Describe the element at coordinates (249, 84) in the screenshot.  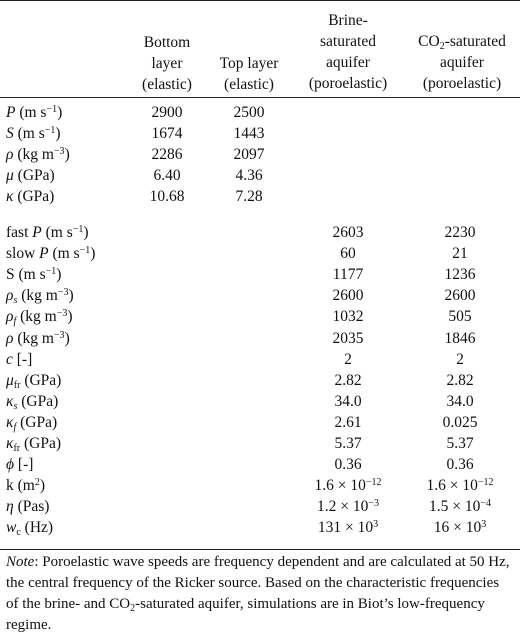
I see `header-line: (elastic)` at that location.